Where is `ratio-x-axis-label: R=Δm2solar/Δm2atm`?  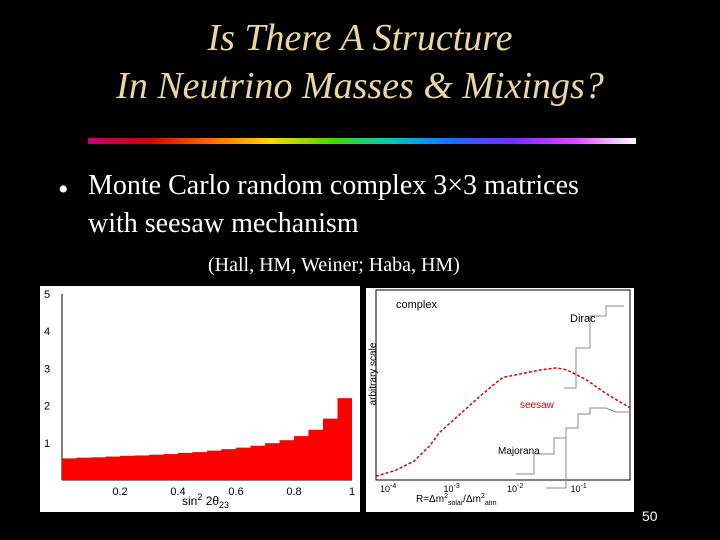 ratio-x-axis-label: R=Δm2solar/Δm2atm is located at coordinates (456, 500).